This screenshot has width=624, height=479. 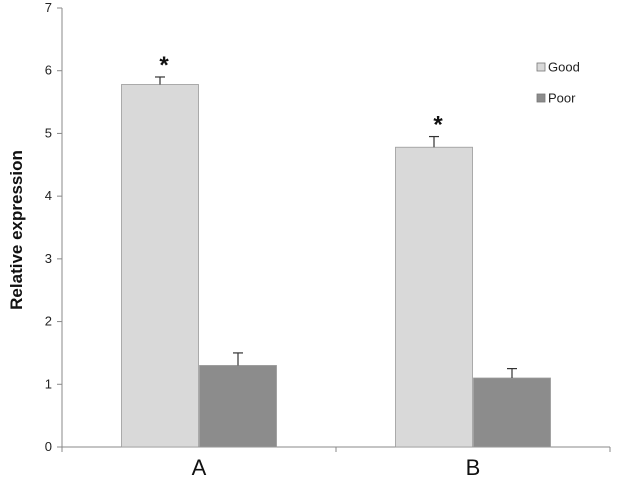 I want to click on bar-poor-b, so click(x=512, y=412).